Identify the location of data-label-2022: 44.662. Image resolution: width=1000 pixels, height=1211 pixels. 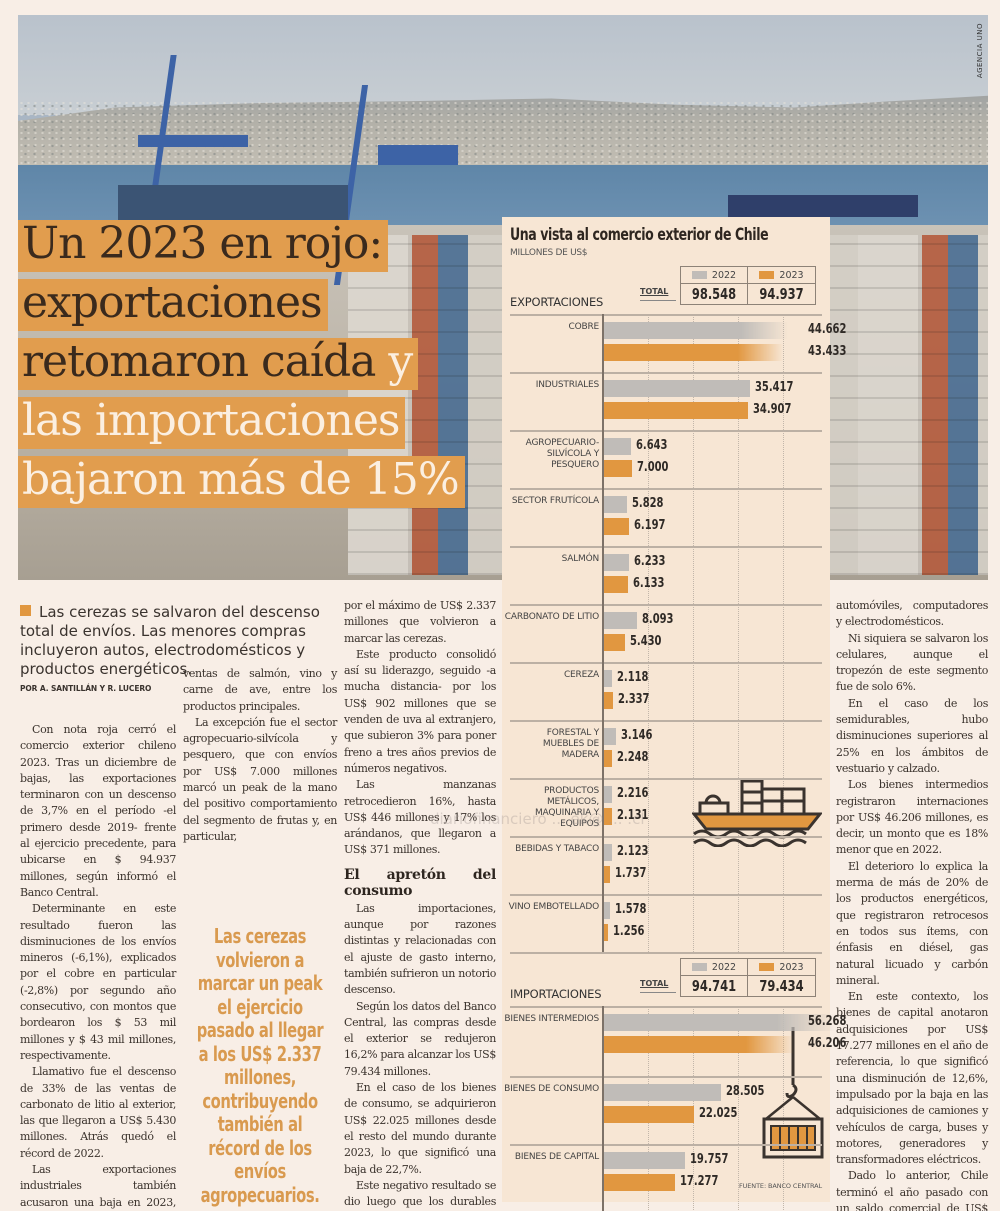
(827, 329).